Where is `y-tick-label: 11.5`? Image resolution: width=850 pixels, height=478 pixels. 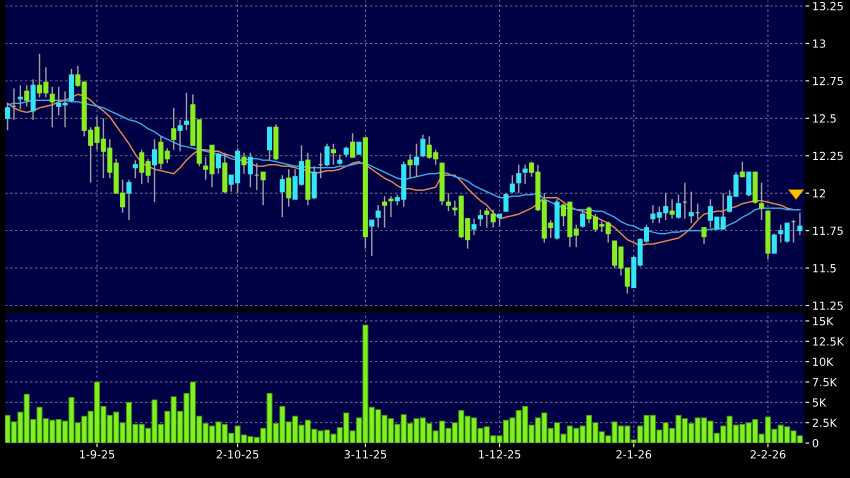 y-tick-label: 11.5 is located at coordinates (824, 268).